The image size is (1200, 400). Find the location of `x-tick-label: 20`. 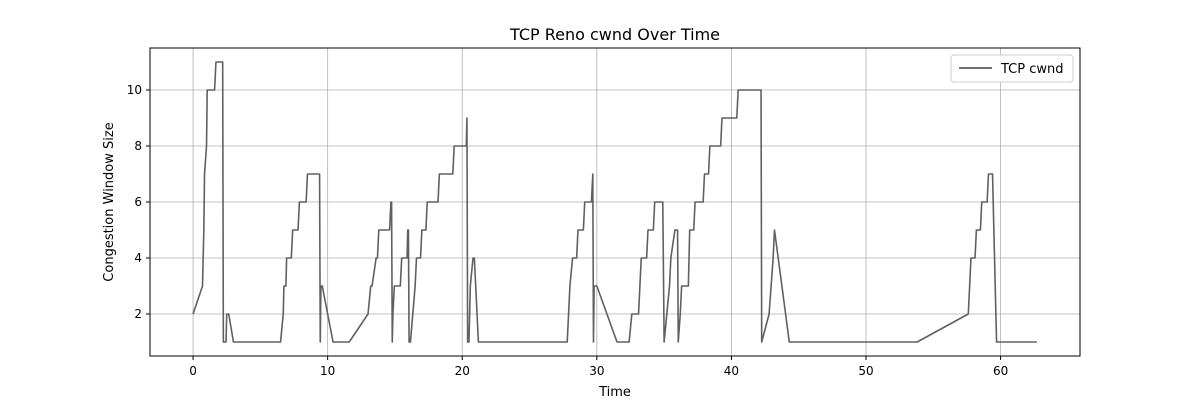

x-tick-label: 20 is located at coordinates (462, 371).